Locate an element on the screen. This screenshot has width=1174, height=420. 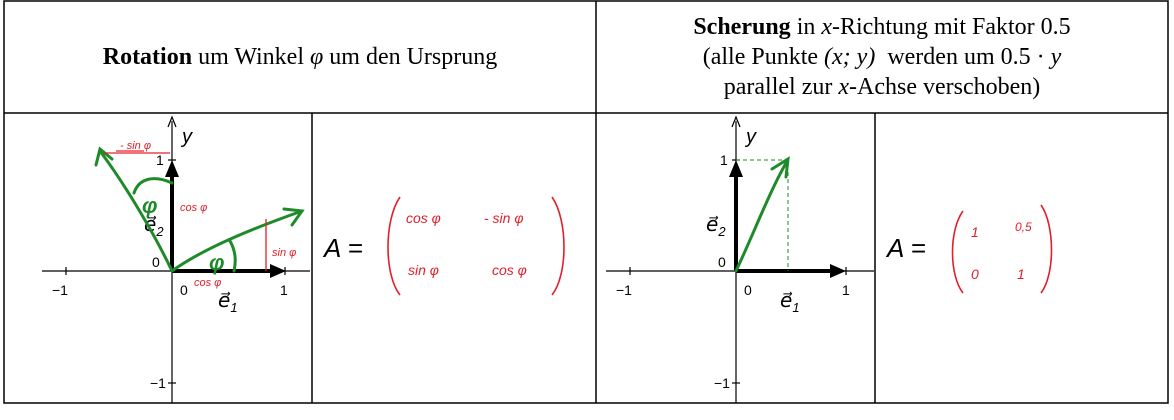
sheared-e2 is located at coordinates (761, 217).